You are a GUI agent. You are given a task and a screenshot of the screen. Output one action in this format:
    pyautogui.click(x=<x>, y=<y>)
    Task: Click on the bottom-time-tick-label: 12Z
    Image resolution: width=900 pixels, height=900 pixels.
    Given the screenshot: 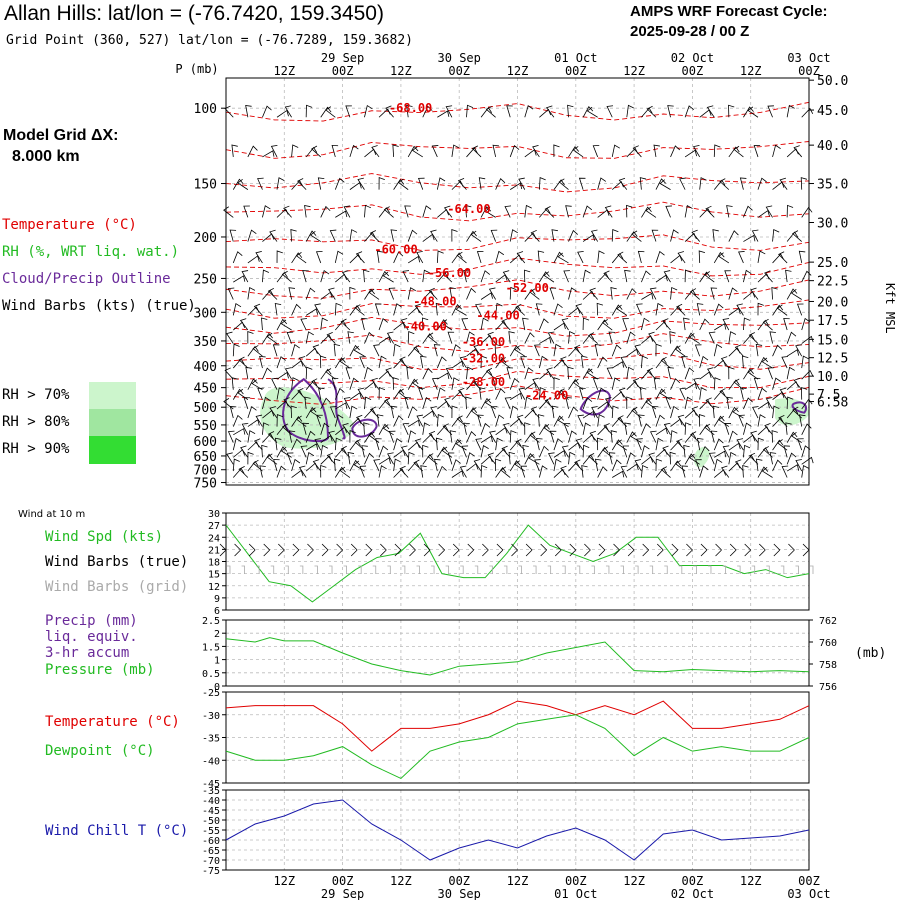 What is the action you would take?
    pyautogui.click(x=751, y=881)
    